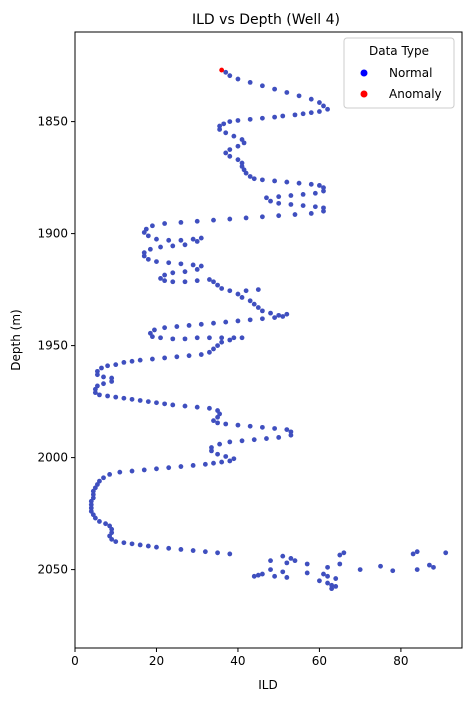 Image resolution: width=472 pixels, height=701 pixels. I want to click on y-tick-label: 1900, so click(52, 234).